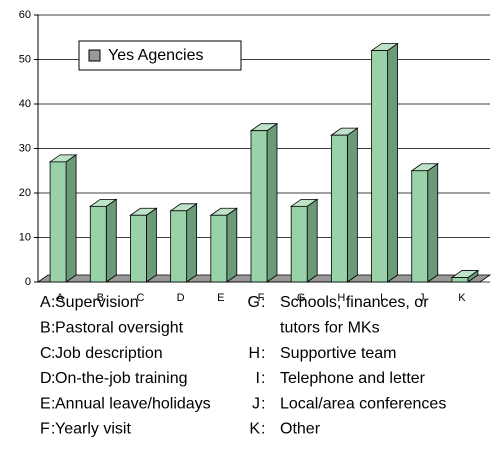 The height and width of the screenshot is (468, 501). What do you see at coordinates (363, 403) in the screenshot?
I see `key-description: Local/area conferences` at bounding box center [363, 403].